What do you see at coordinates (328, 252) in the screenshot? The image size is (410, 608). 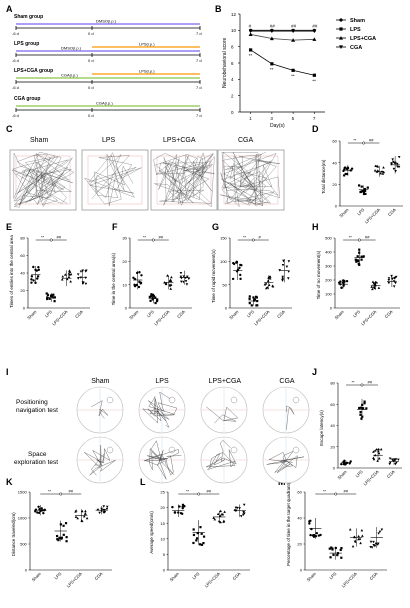 I see `y-tick-label: 400` at bounding box center [328, 252].